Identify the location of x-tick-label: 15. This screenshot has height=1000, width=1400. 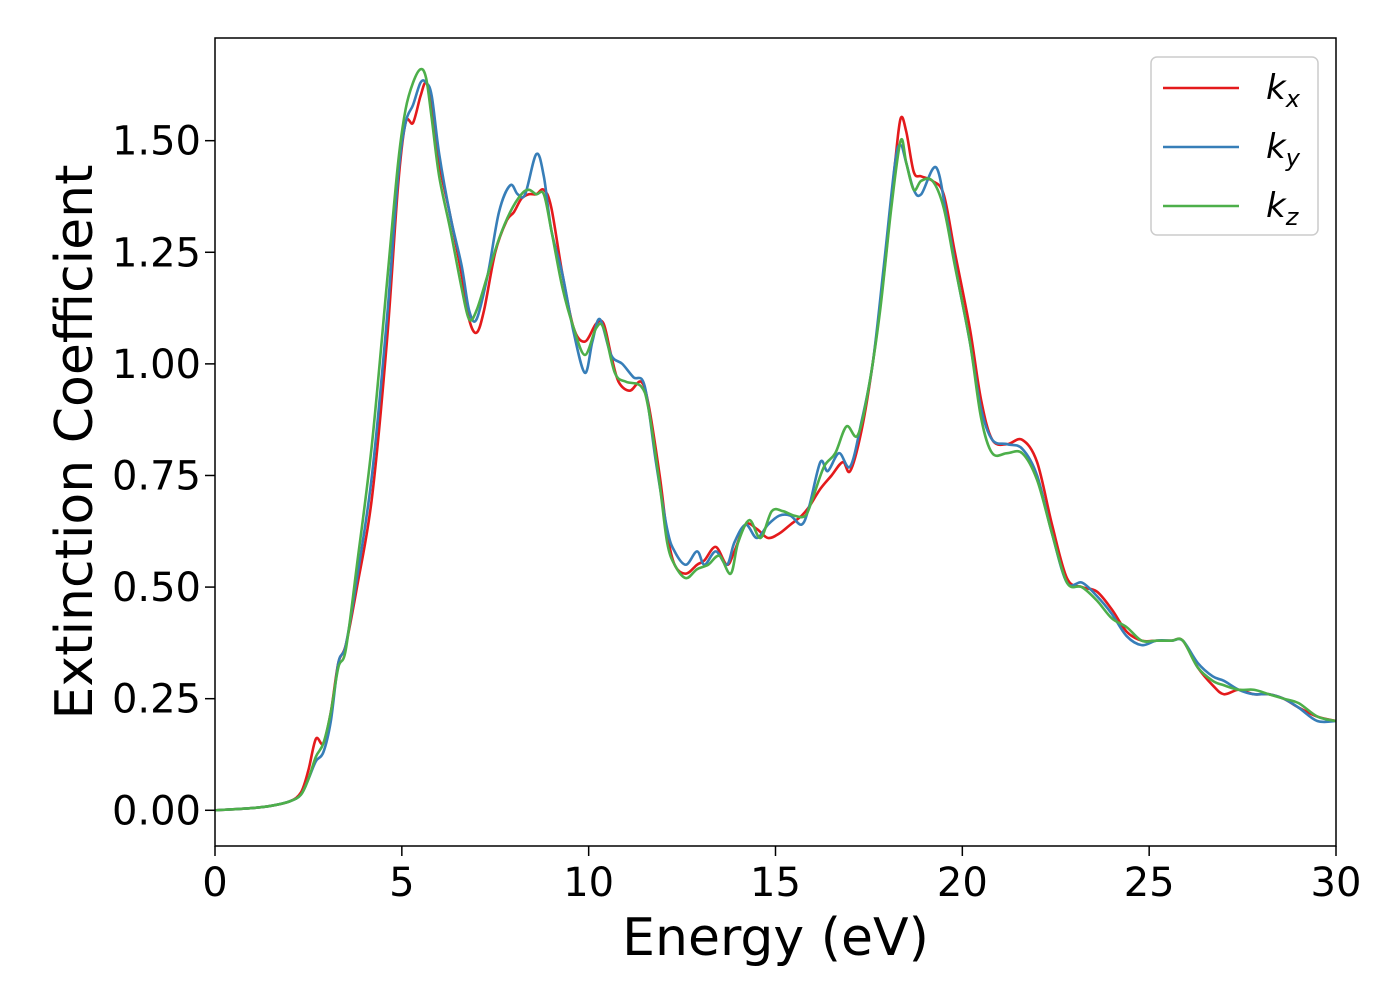
(775, 883).